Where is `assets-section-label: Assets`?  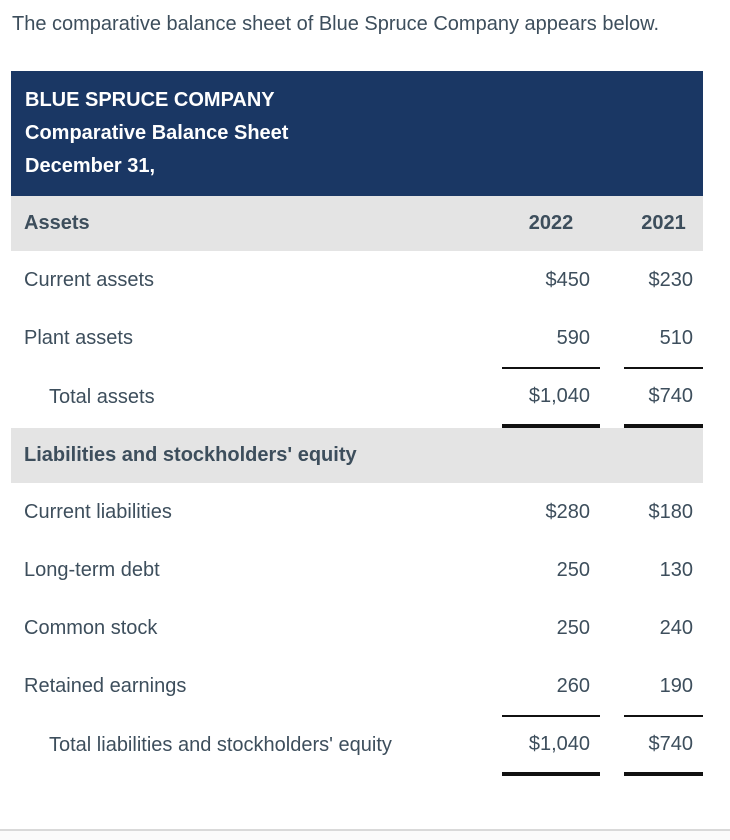 assets-section-label: Assets is located at coordinates (57, 223).